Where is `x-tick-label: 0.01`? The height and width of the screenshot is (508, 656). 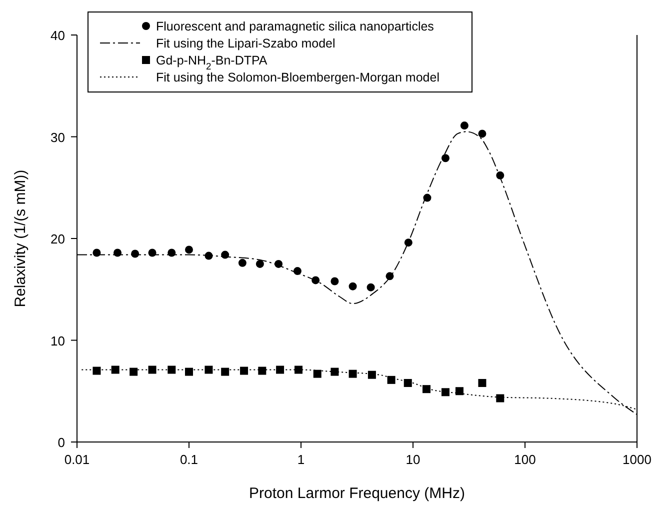 x-tick-label: 0.01 is located at coordinates (77, 459).